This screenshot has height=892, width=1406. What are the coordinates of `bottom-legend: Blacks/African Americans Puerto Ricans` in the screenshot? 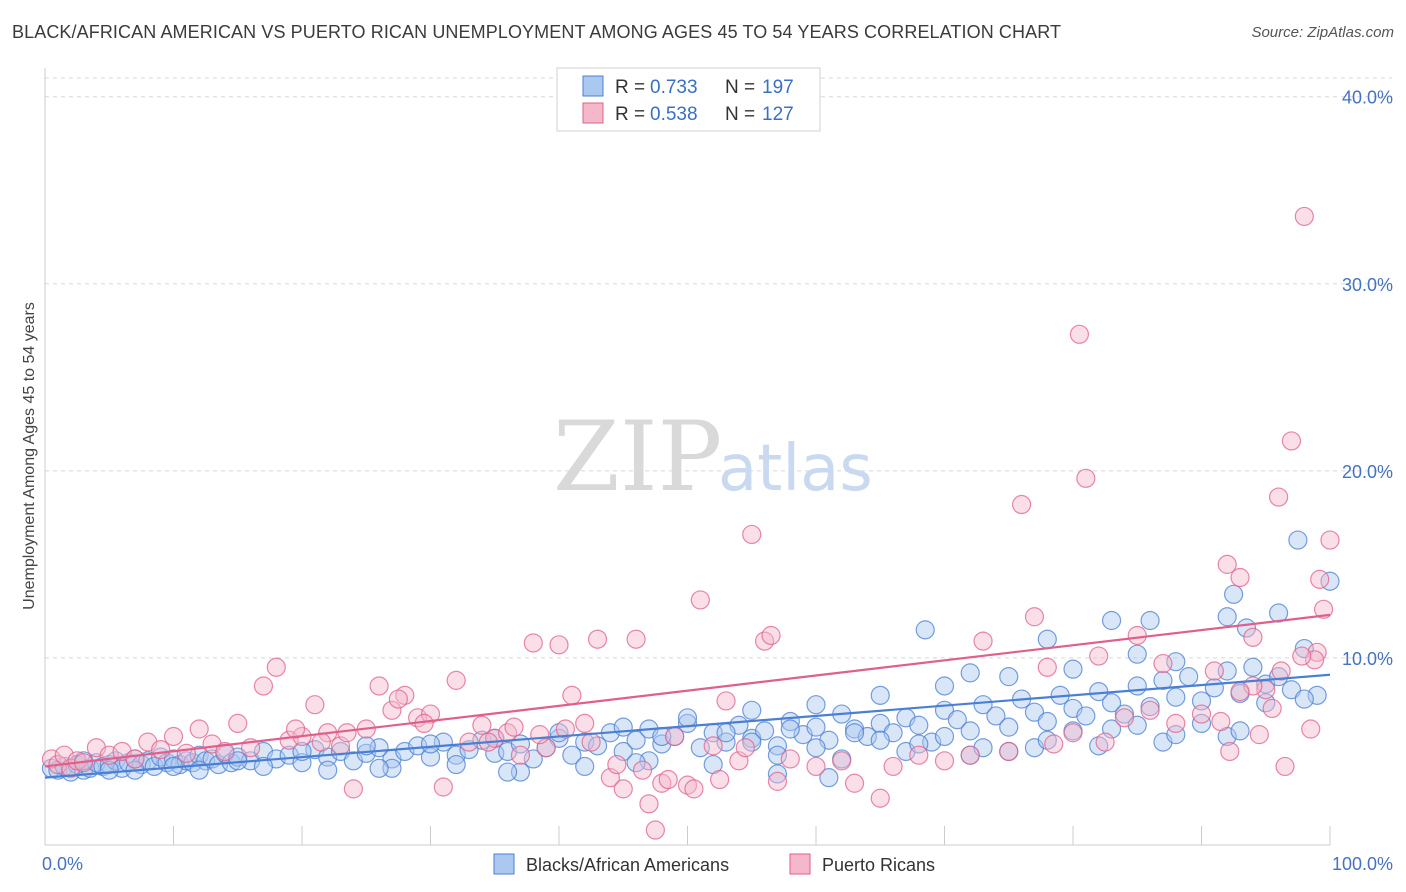 It's located at (714, 864).